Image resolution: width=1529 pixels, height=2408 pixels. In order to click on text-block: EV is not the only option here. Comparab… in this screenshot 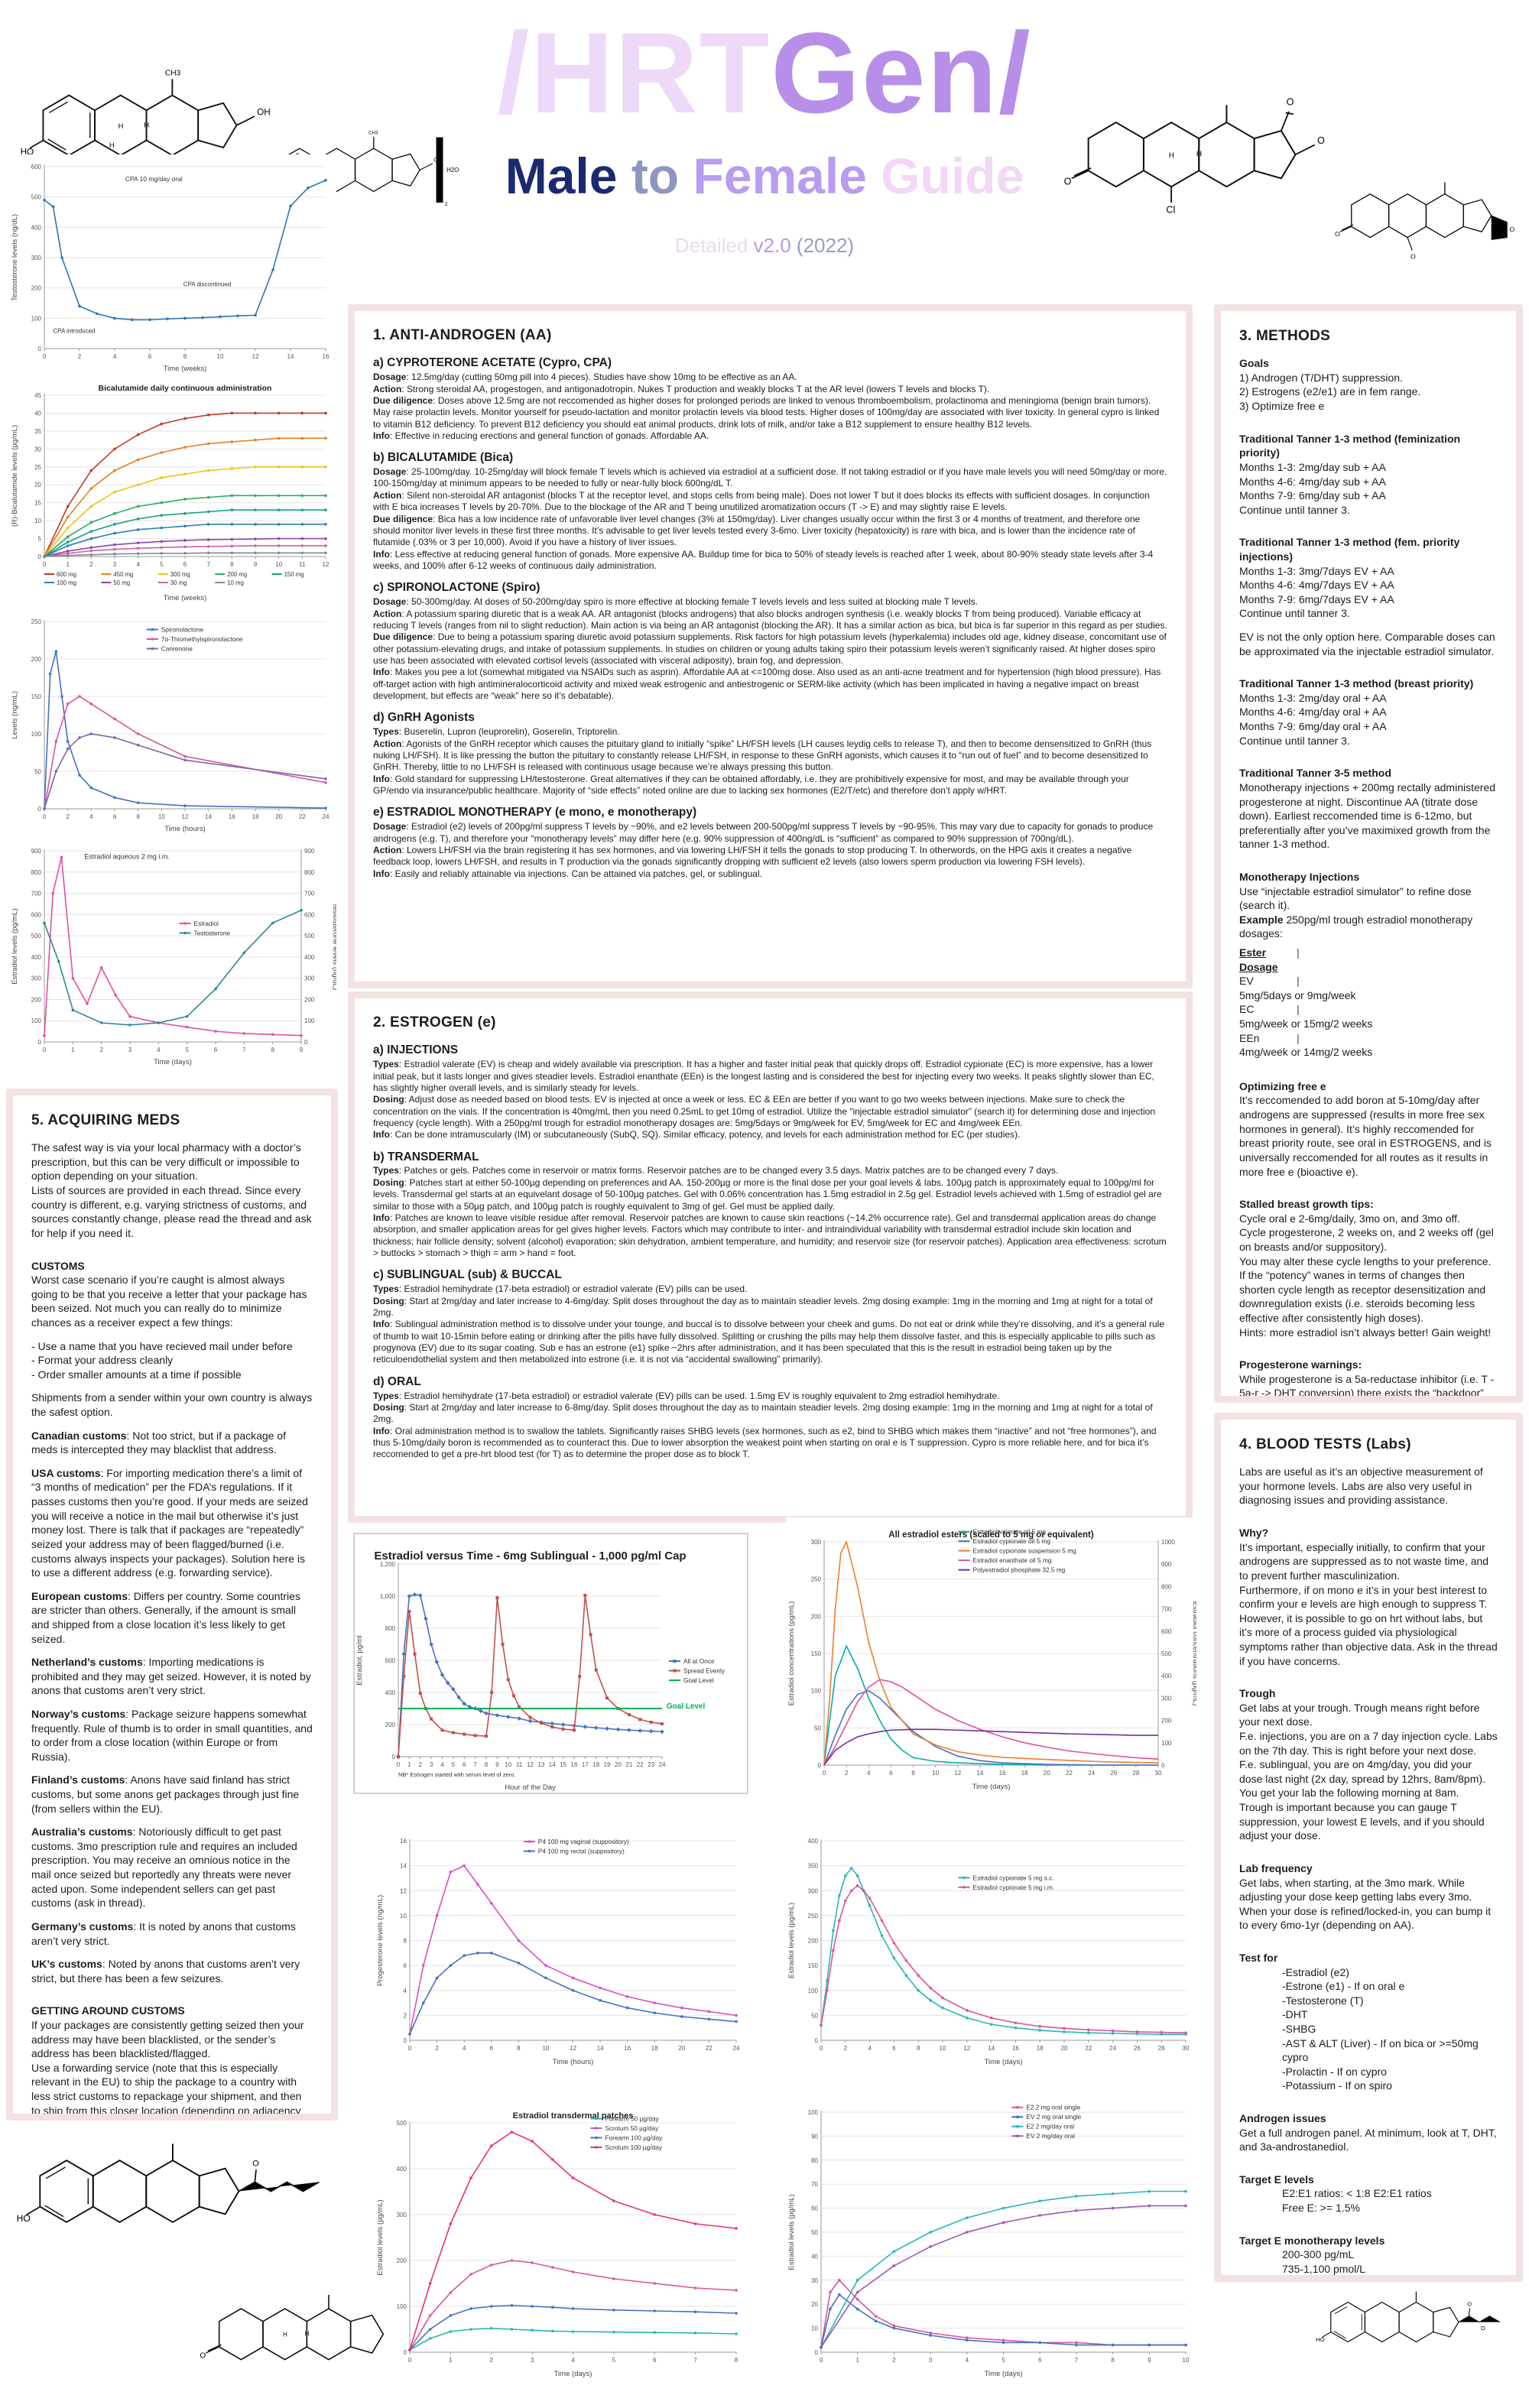, I will do `click(1367, 644)`.